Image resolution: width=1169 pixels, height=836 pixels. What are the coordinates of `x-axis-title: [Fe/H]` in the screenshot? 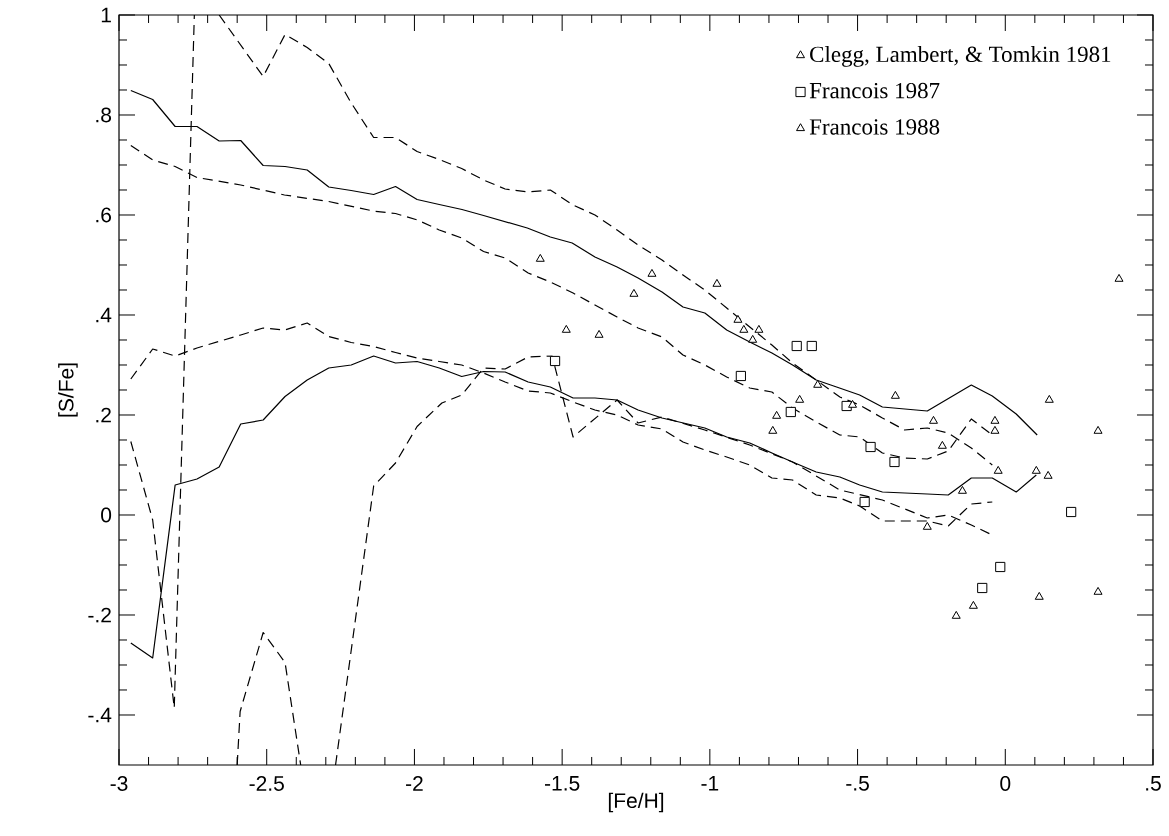 It's located at (636, 802).